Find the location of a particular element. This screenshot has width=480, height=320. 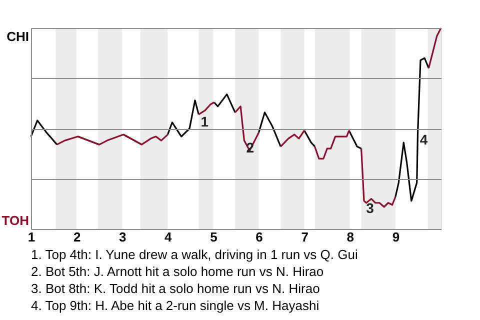

x-tick-label: 6 is located at coordinates (259, 237).